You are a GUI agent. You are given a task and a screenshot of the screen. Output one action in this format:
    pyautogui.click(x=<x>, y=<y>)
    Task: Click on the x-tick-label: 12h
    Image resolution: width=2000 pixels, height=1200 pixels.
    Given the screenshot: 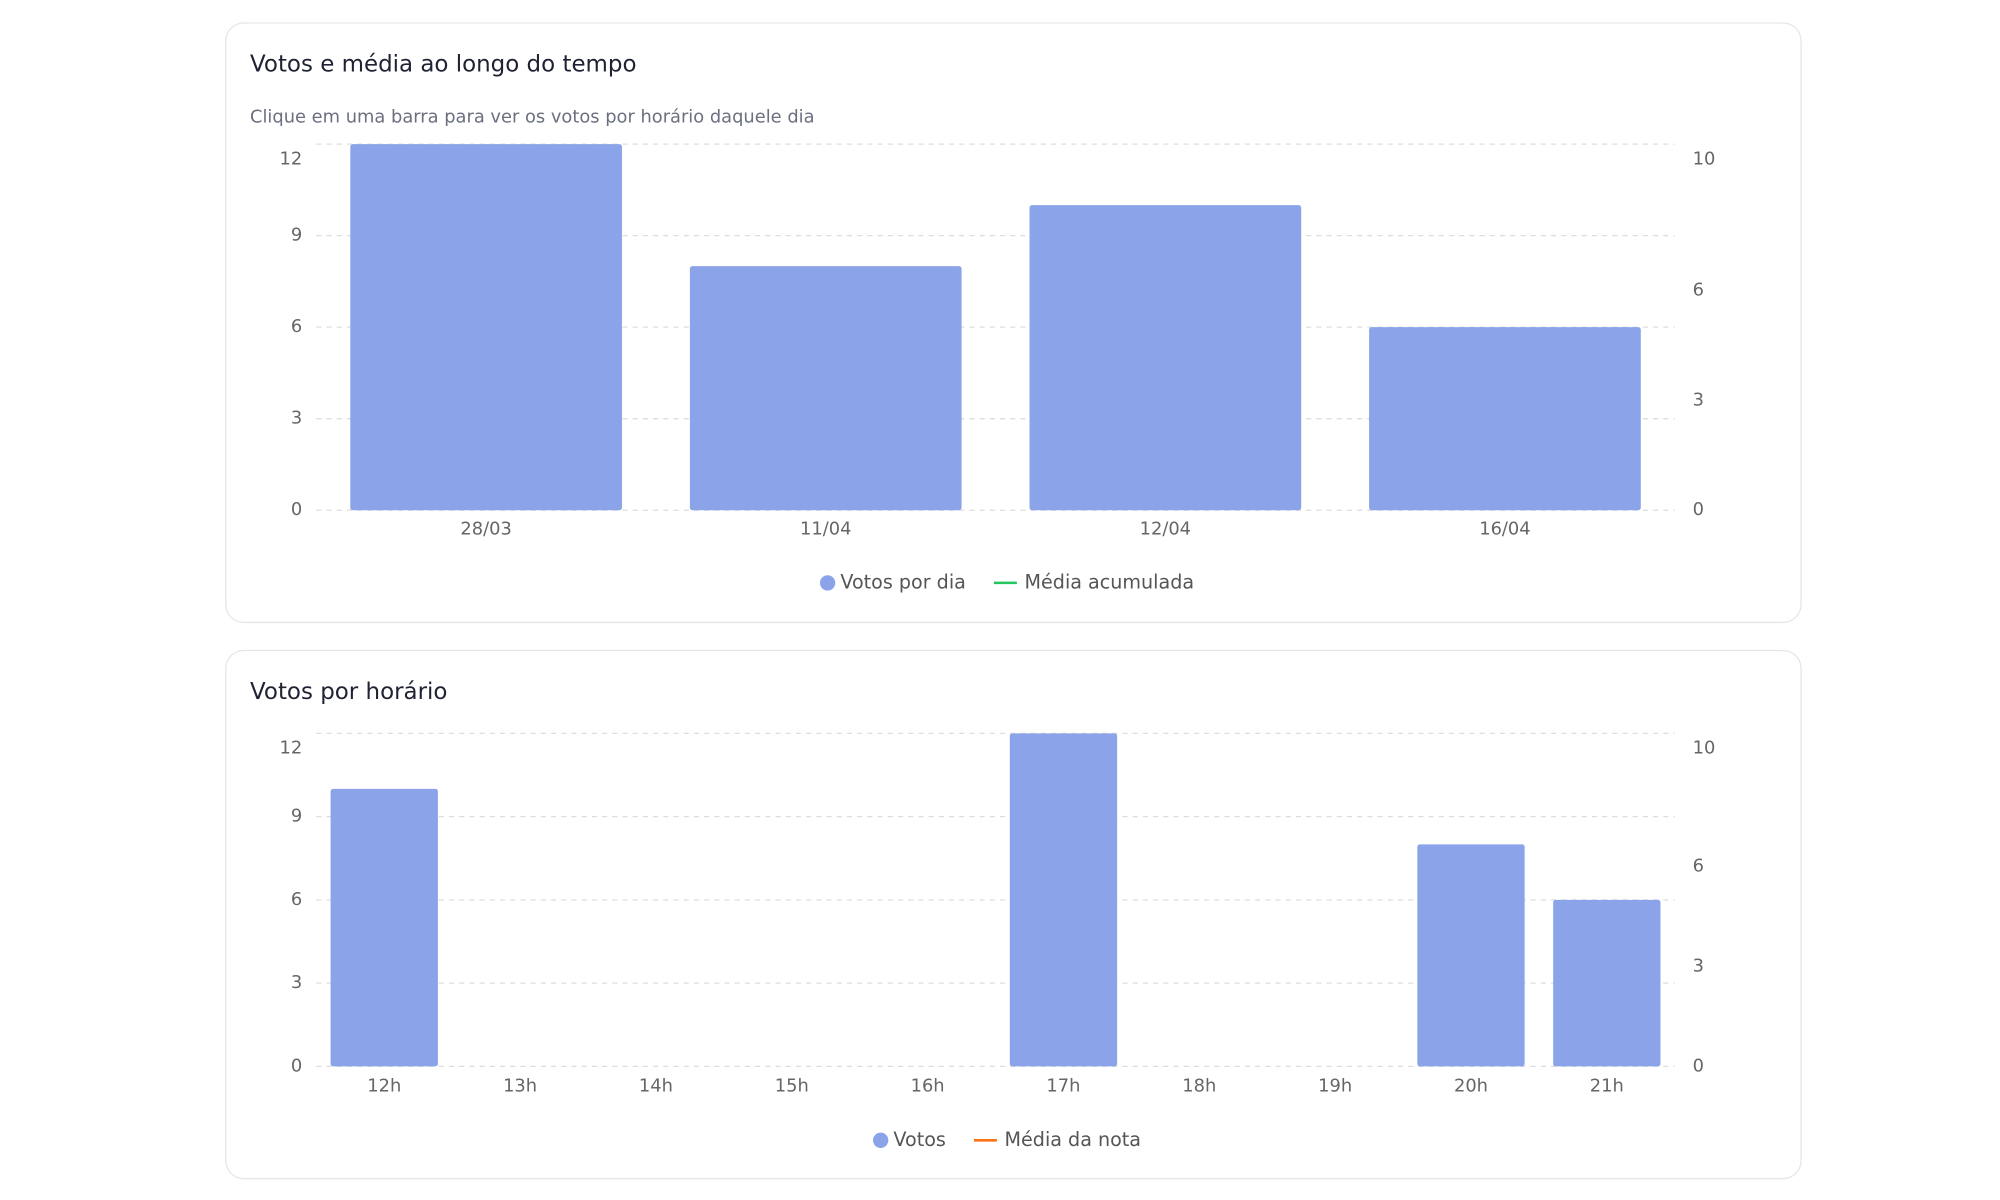 What is the action you would take?
    pyautogui.click(x=384, y=1086)
    